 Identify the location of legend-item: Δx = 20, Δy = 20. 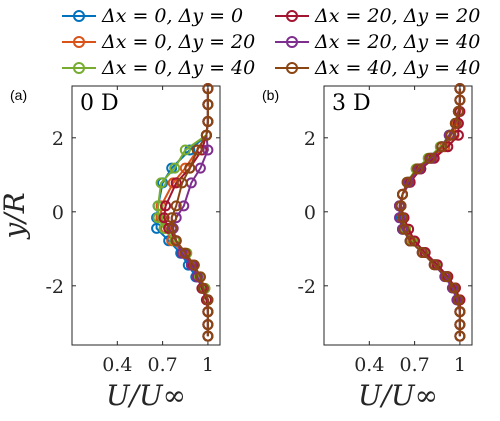
(377, 16).